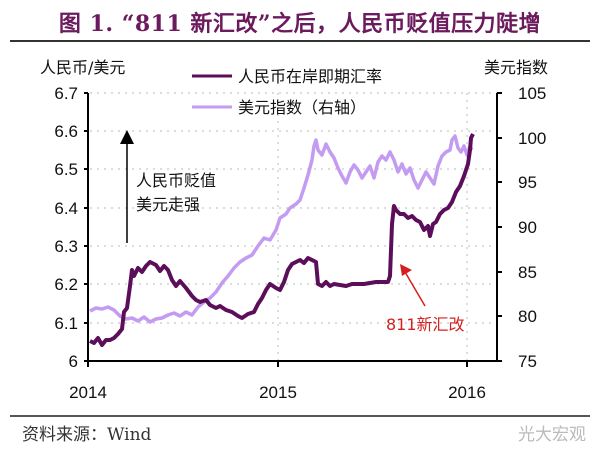 The height and width of the screenshot is (458, 600). Describe the element at coordinates (527, 182) in the screenshot. I see `svg-text: 95` at that location.